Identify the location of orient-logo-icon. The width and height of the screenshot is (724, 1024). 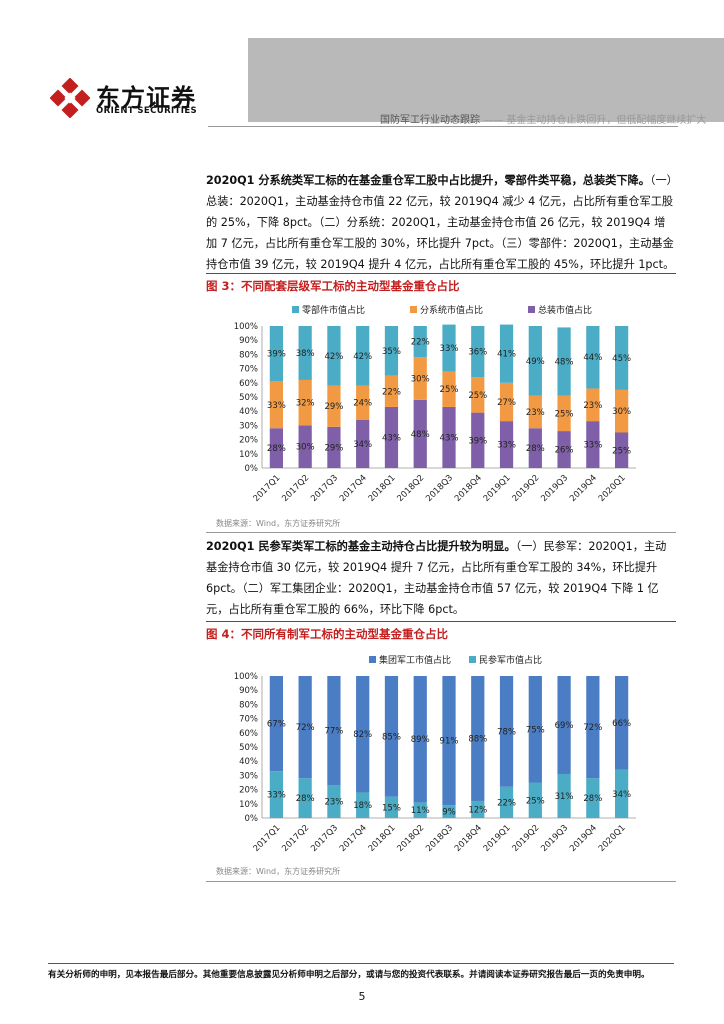
(70, 98).